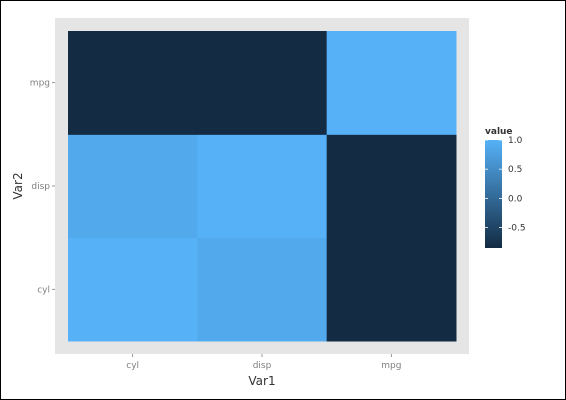 This screenshot has height=400, width=566. I want to click on legend-tick-label: -0.5, so click(517, 229).